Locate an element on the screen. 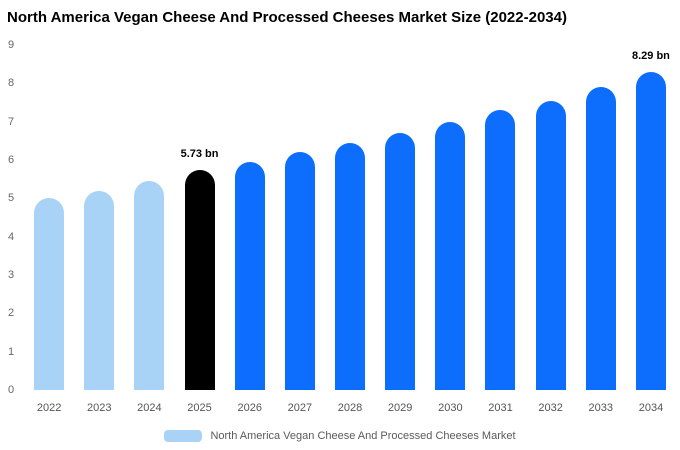 This screenshot has height=450, width=680. y-axis-label: 0 is located at coordinates (11, 390).